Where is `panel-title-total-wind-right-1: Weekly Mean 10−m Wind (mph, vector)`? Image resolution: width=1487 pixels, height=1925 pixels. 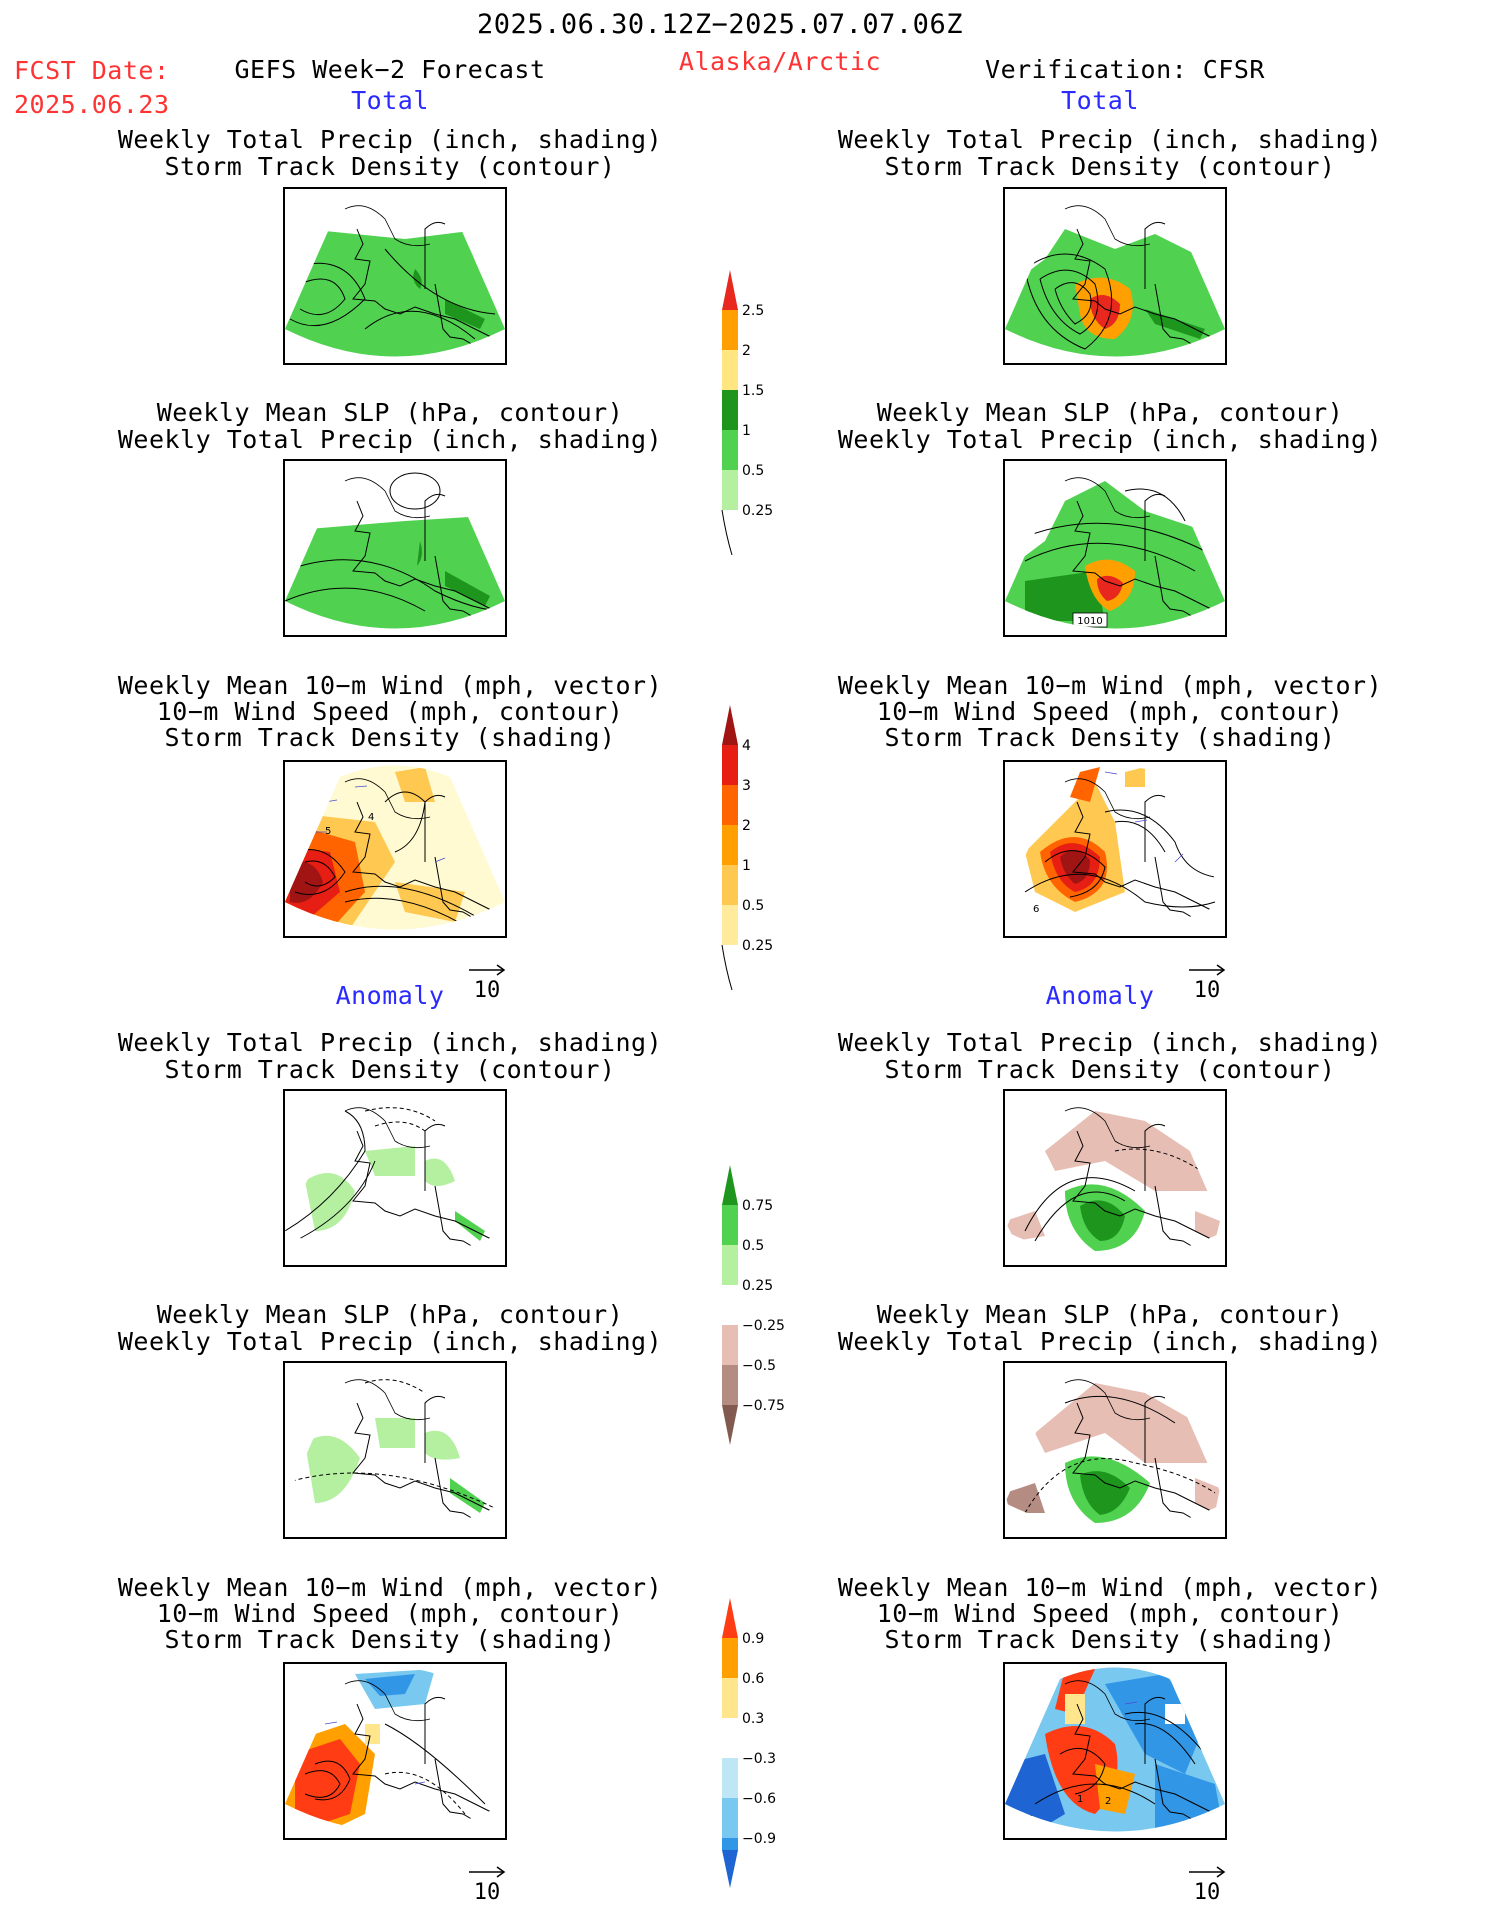
panel-title-total-wind-right-1: Weekly Mean 10−m Wind (mph, vector) is located at coordinates (1110, 685).